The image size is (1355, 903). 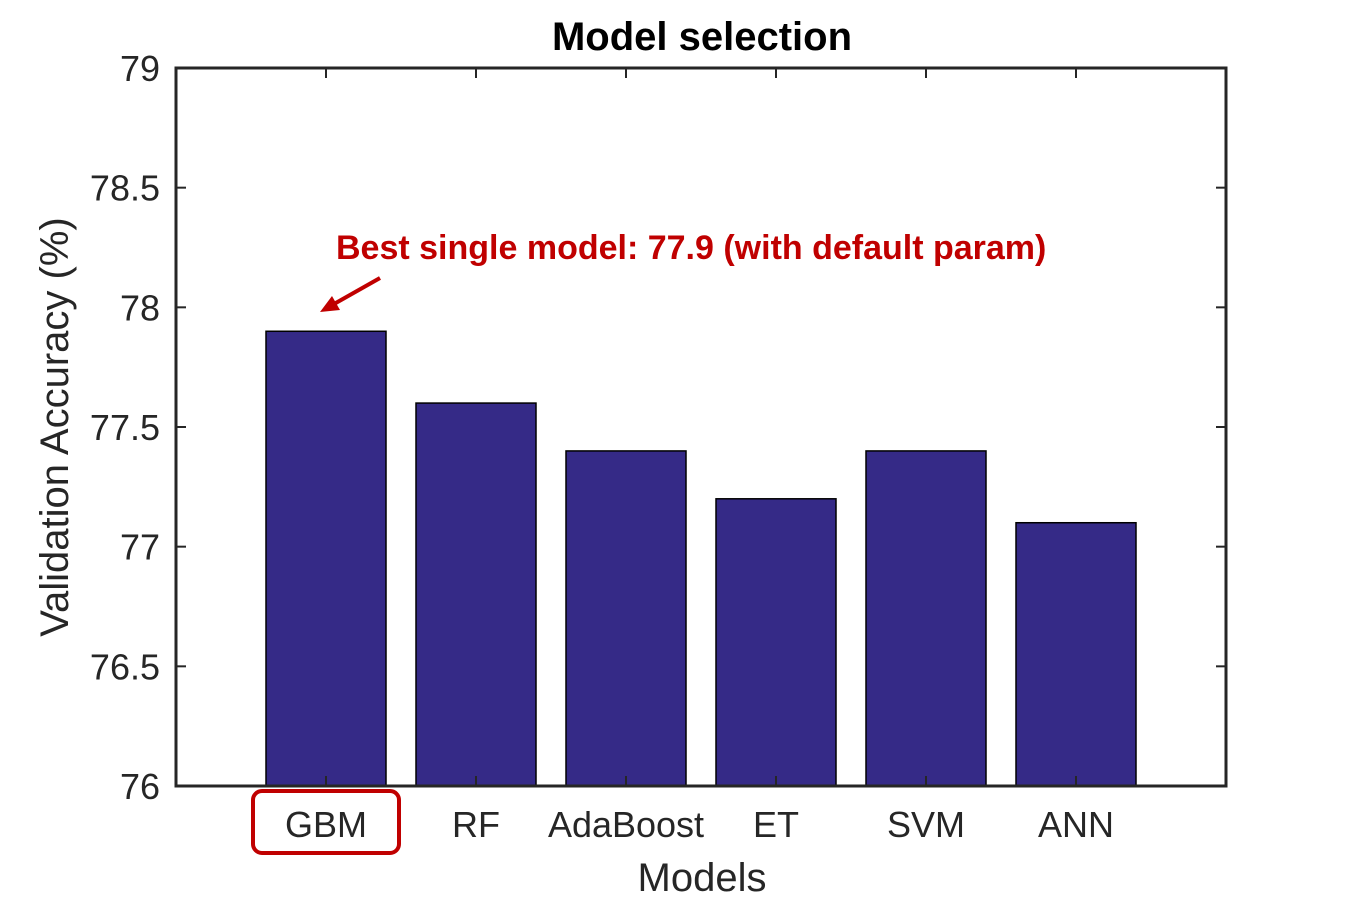 What do you see at coordinates (140, 68) in the screenshot?
I see `y-tick-label: 79` at bounding box center [140, 68].